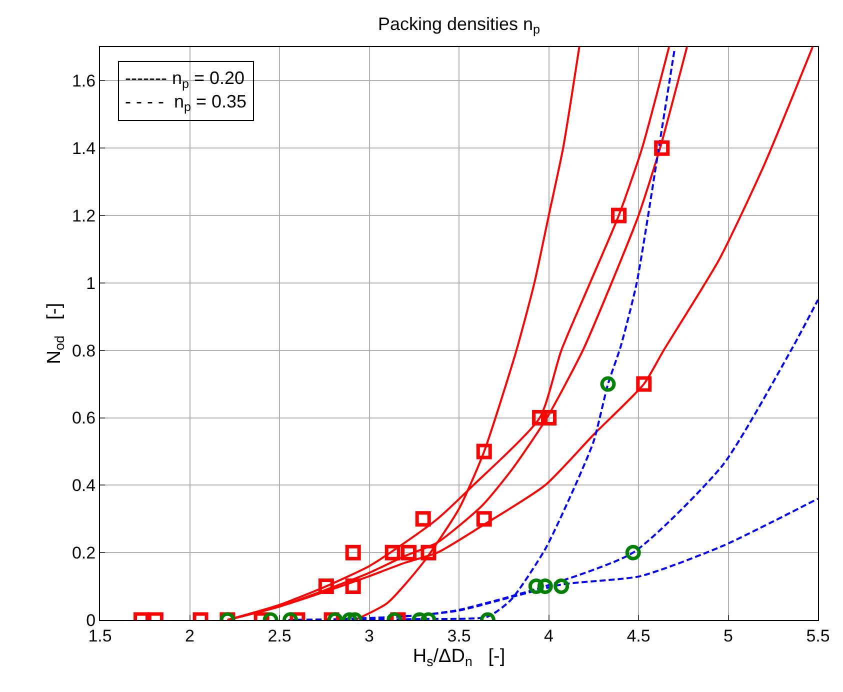 This screenshot has width=843, height=692. Describe the element at coordinates (84, 418) in the screenshot. I see `y-tick-label: 0.6` at that location.